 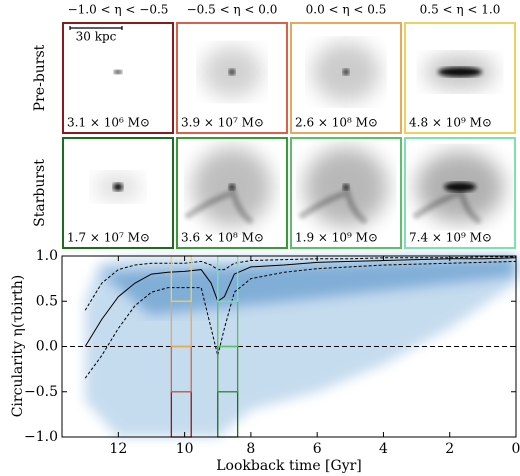 What do you see at coordinates (250, 449) in the screenshot?
I see `x-tick-label: 8` at bounding box center [250, 449].